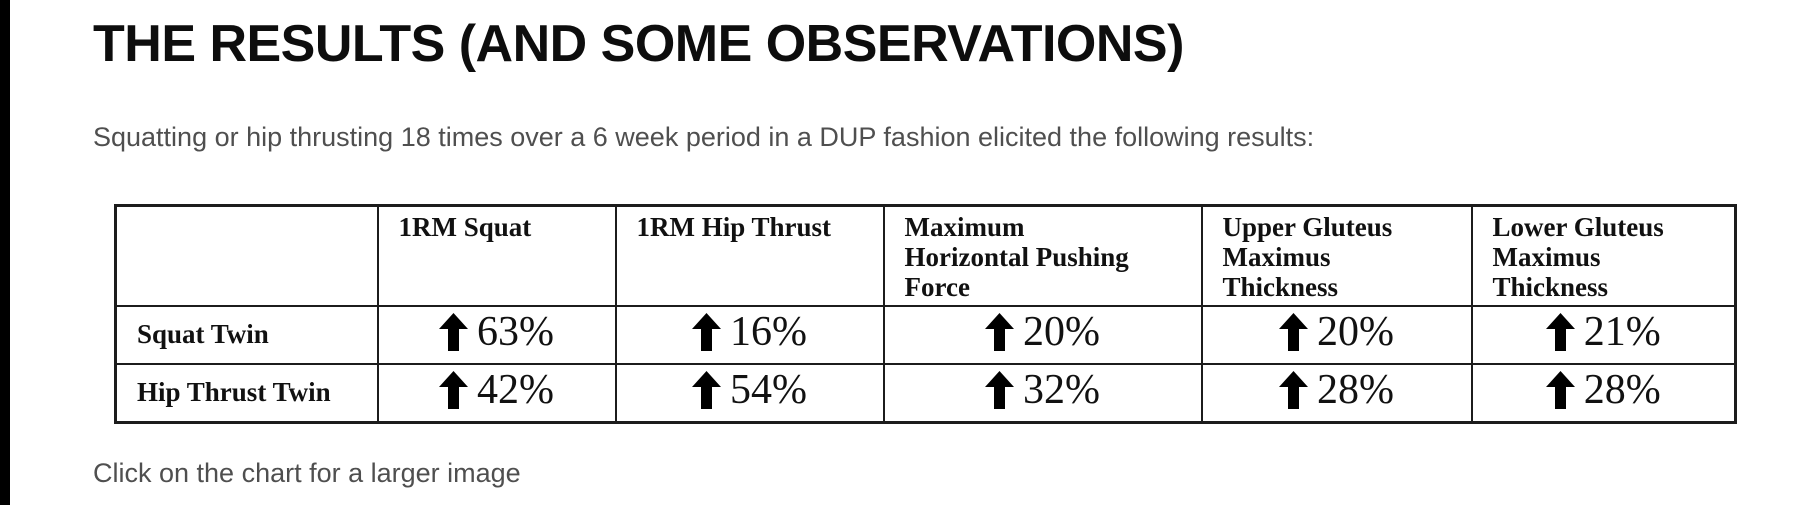 This screenshot has width=1819, height=505. I want to click on header-line: 1RM Hip Thrust, so click(734, 227).